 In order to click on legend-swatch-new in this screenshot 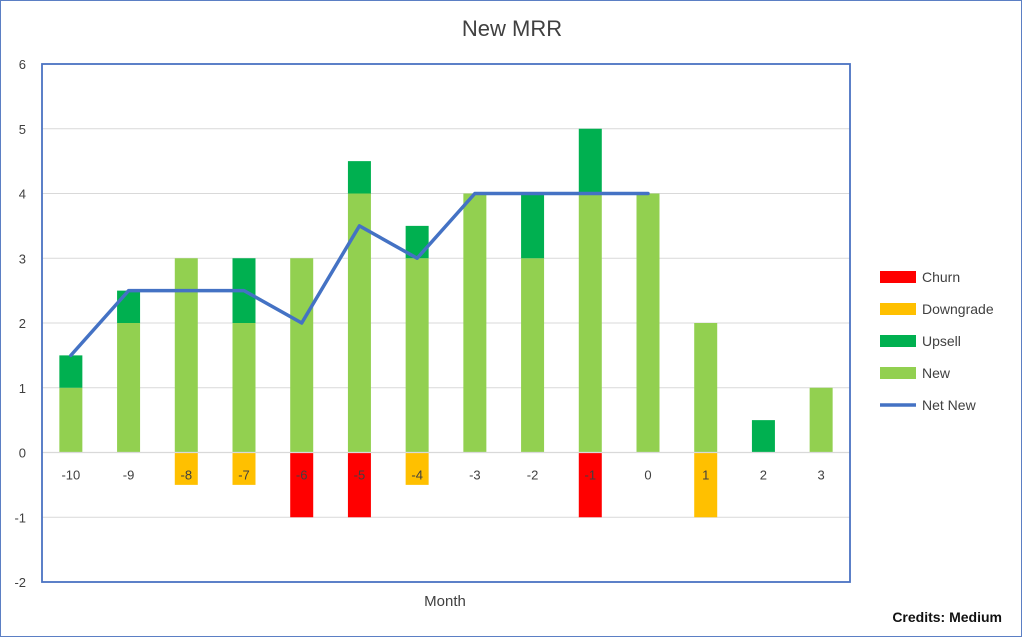, I will do `click(898, 373)`.